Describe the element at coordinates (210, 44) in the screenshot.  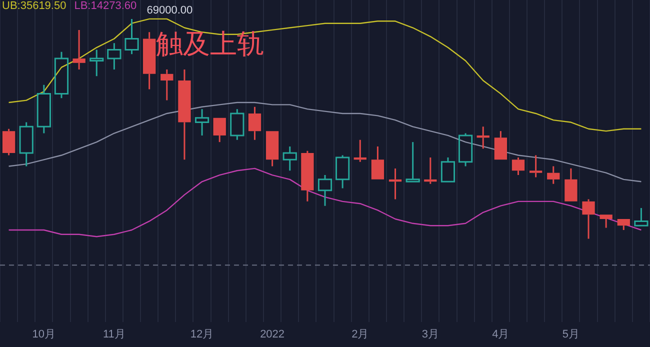
I see `annotation: 触及上轨` at that location.